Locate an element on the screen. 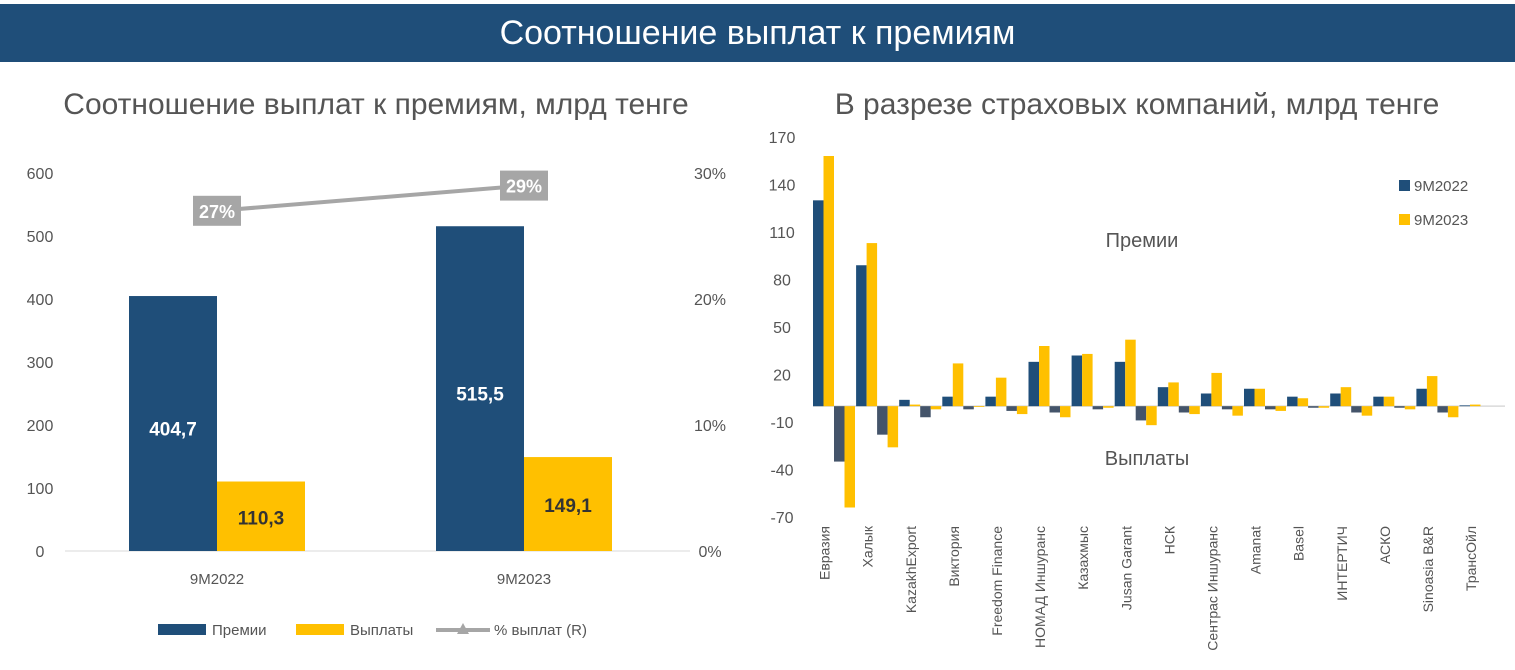  legend-label-vyplaty: Выплаты is located at coordinates (381, 630).